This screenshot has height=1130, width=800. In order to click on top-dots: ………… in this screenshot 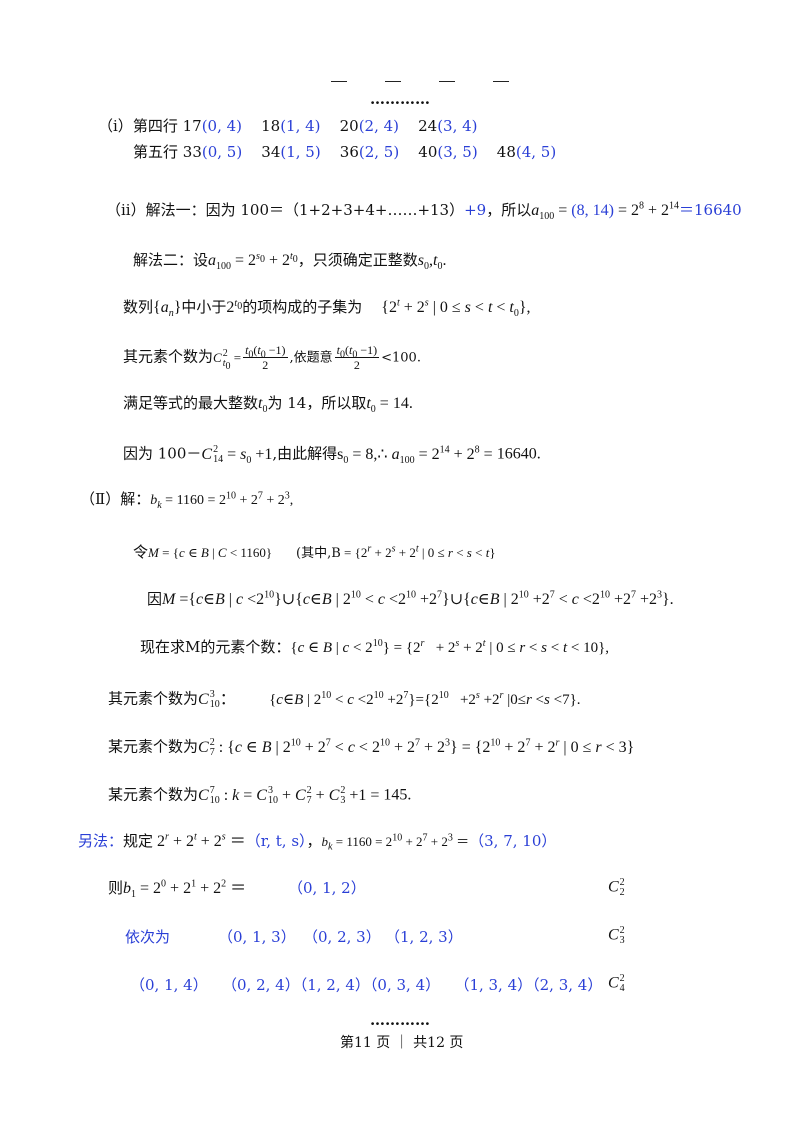, I will do `click(400, 99)`.